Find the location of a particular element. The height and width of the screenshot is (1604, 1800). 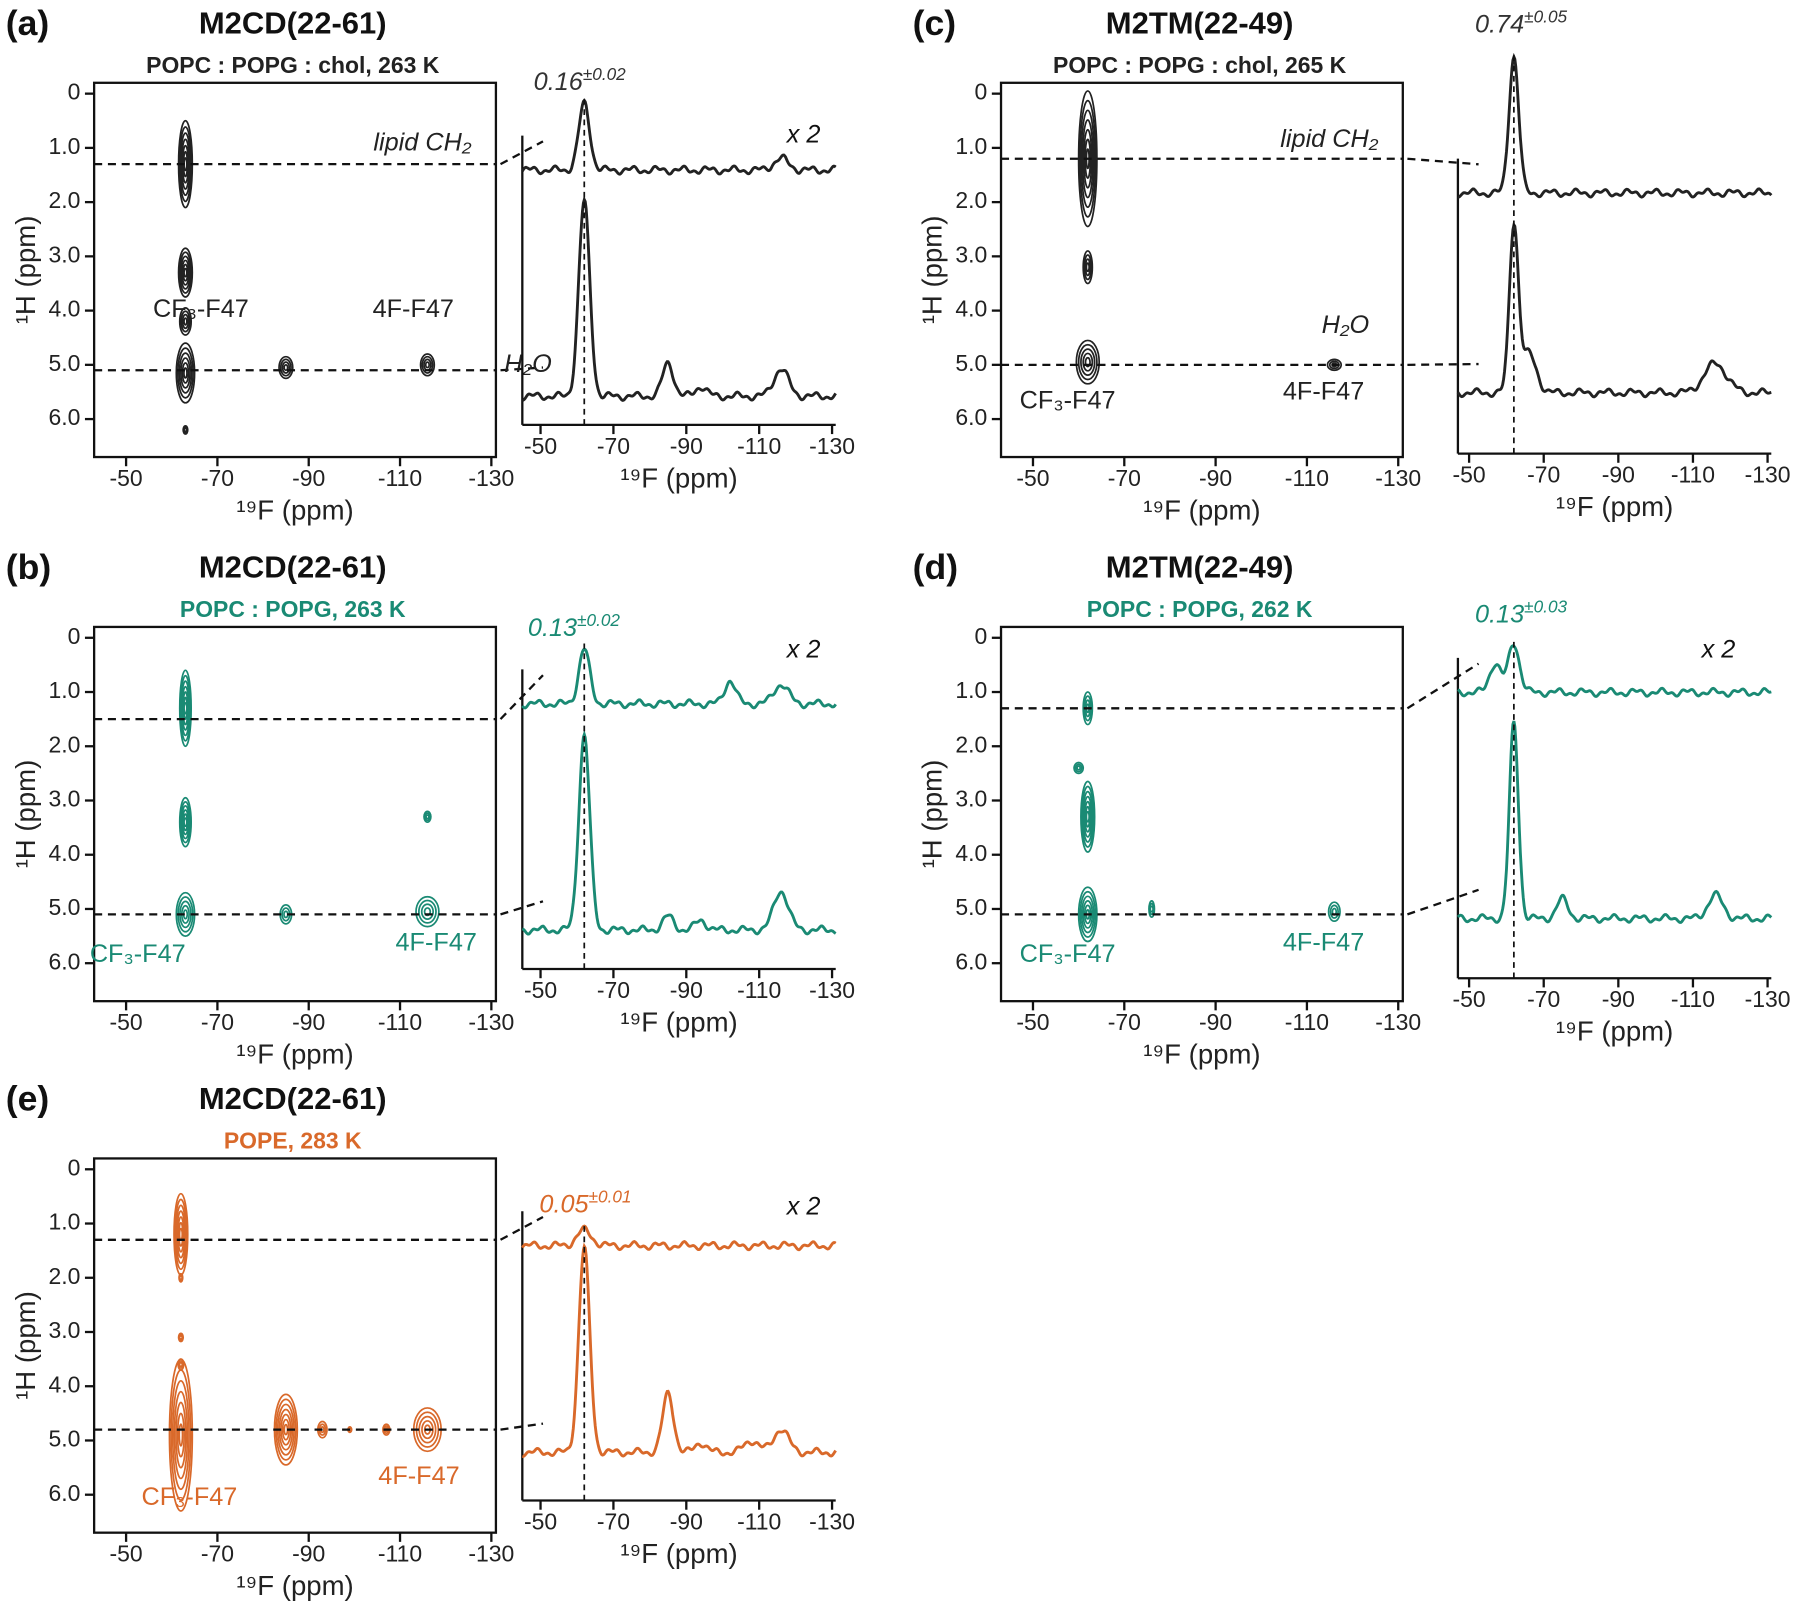

intensity-ratio: 0.74±0.05 is located at coordinates (1521, 22).